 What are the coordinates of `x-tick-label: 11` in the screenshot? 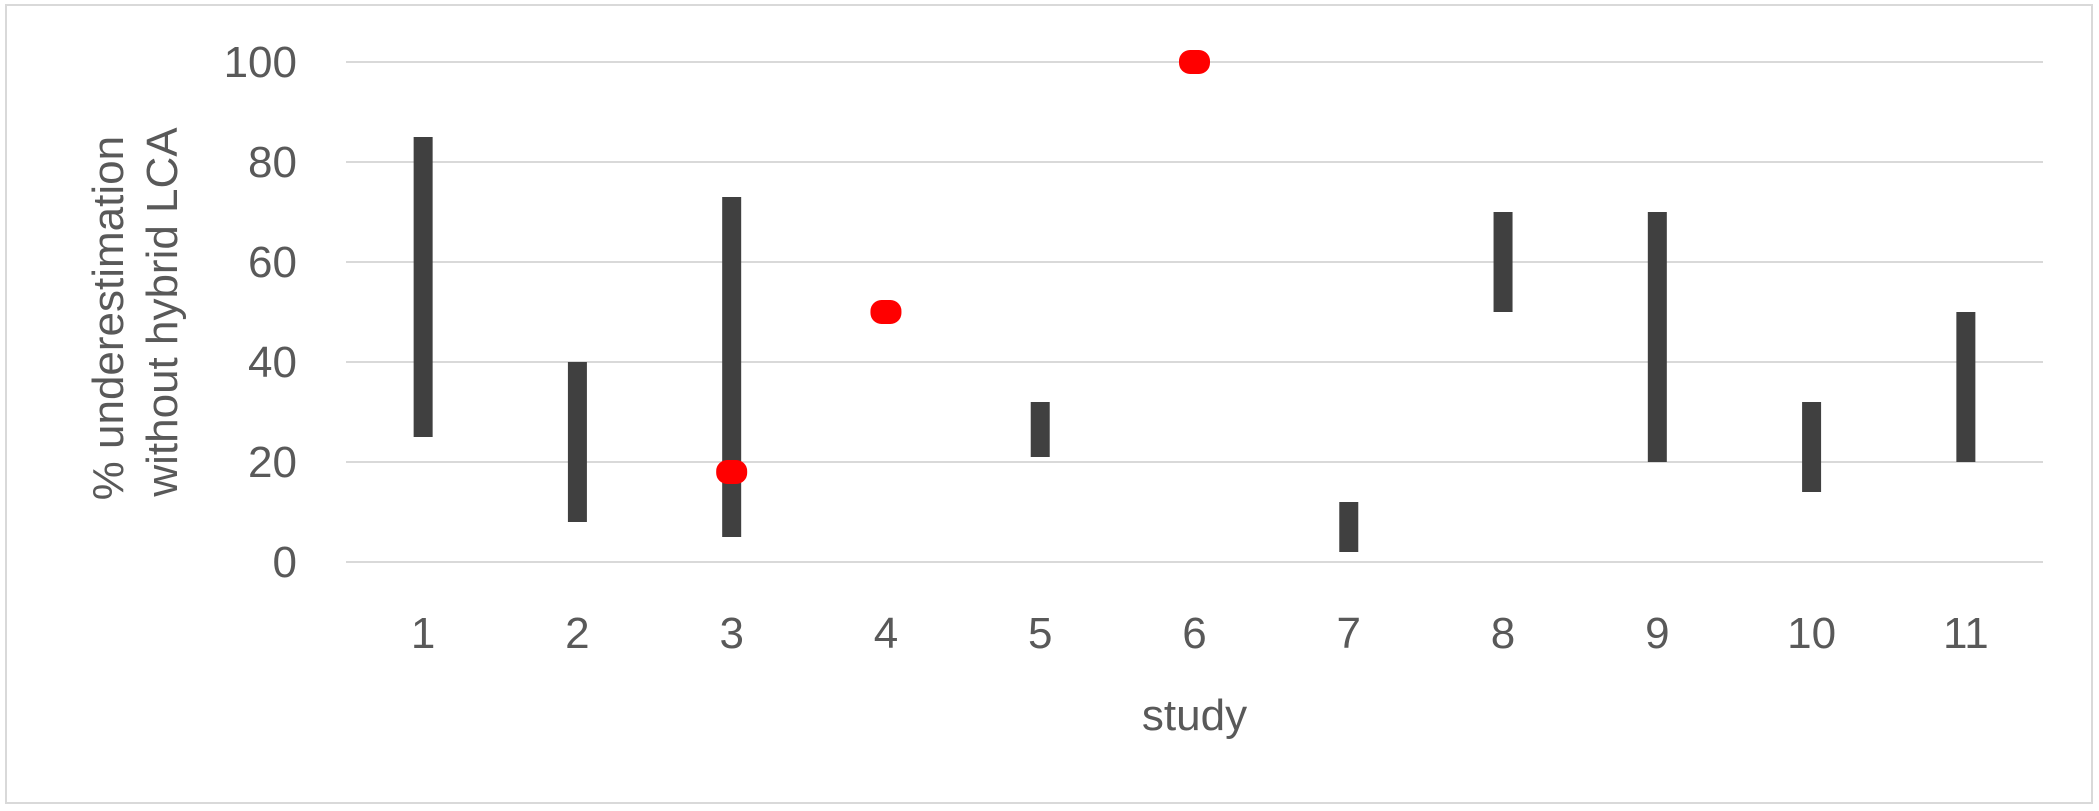 It's located at (1966, 633).